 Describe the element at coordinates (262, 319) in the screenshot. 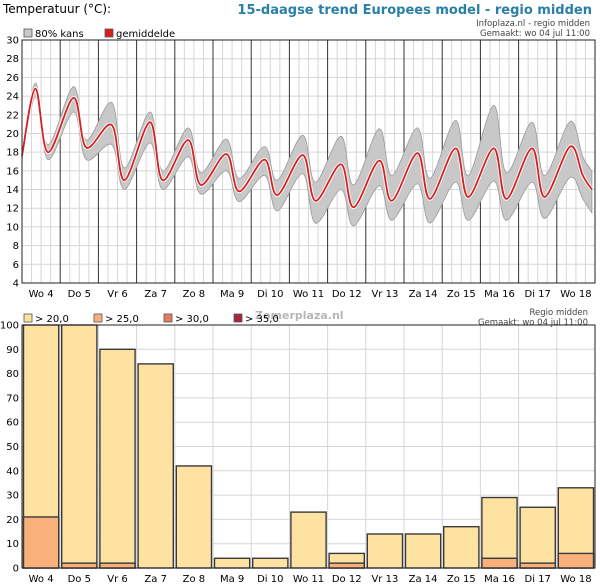

I see `legend-label-bar-gt35: > 35,0` at that location.